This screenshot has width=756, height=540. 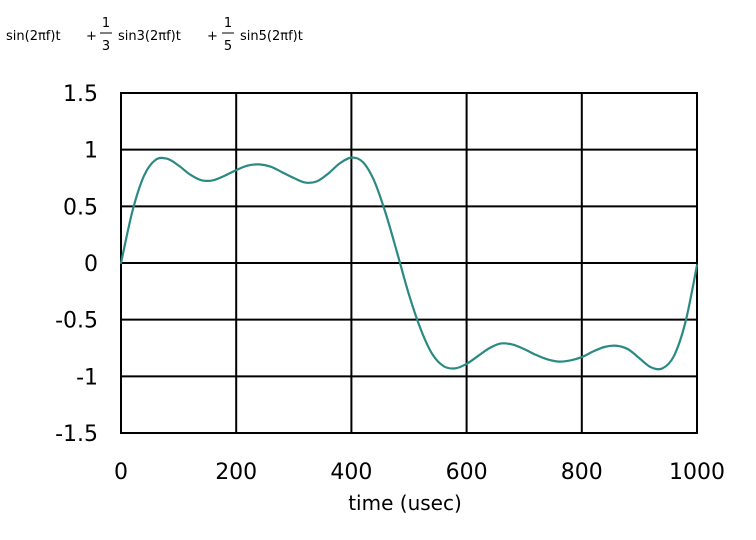 What do you see at coordinates (697, 472) in the screenshot?
I see `x-tick-label: 1000` at bounding box center [697, 472].